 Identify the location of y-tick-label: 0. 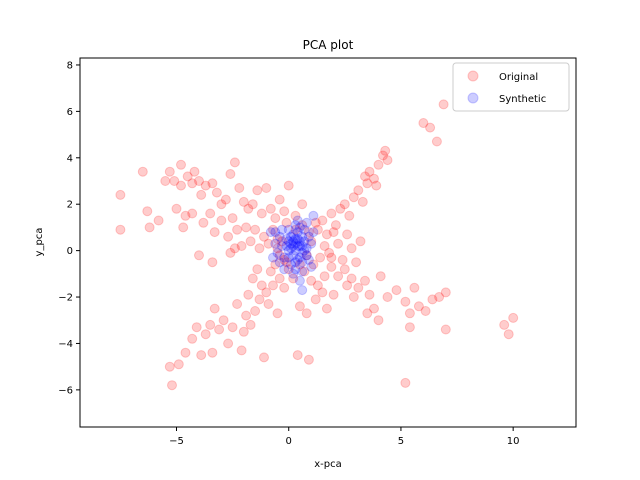
(70, 251).